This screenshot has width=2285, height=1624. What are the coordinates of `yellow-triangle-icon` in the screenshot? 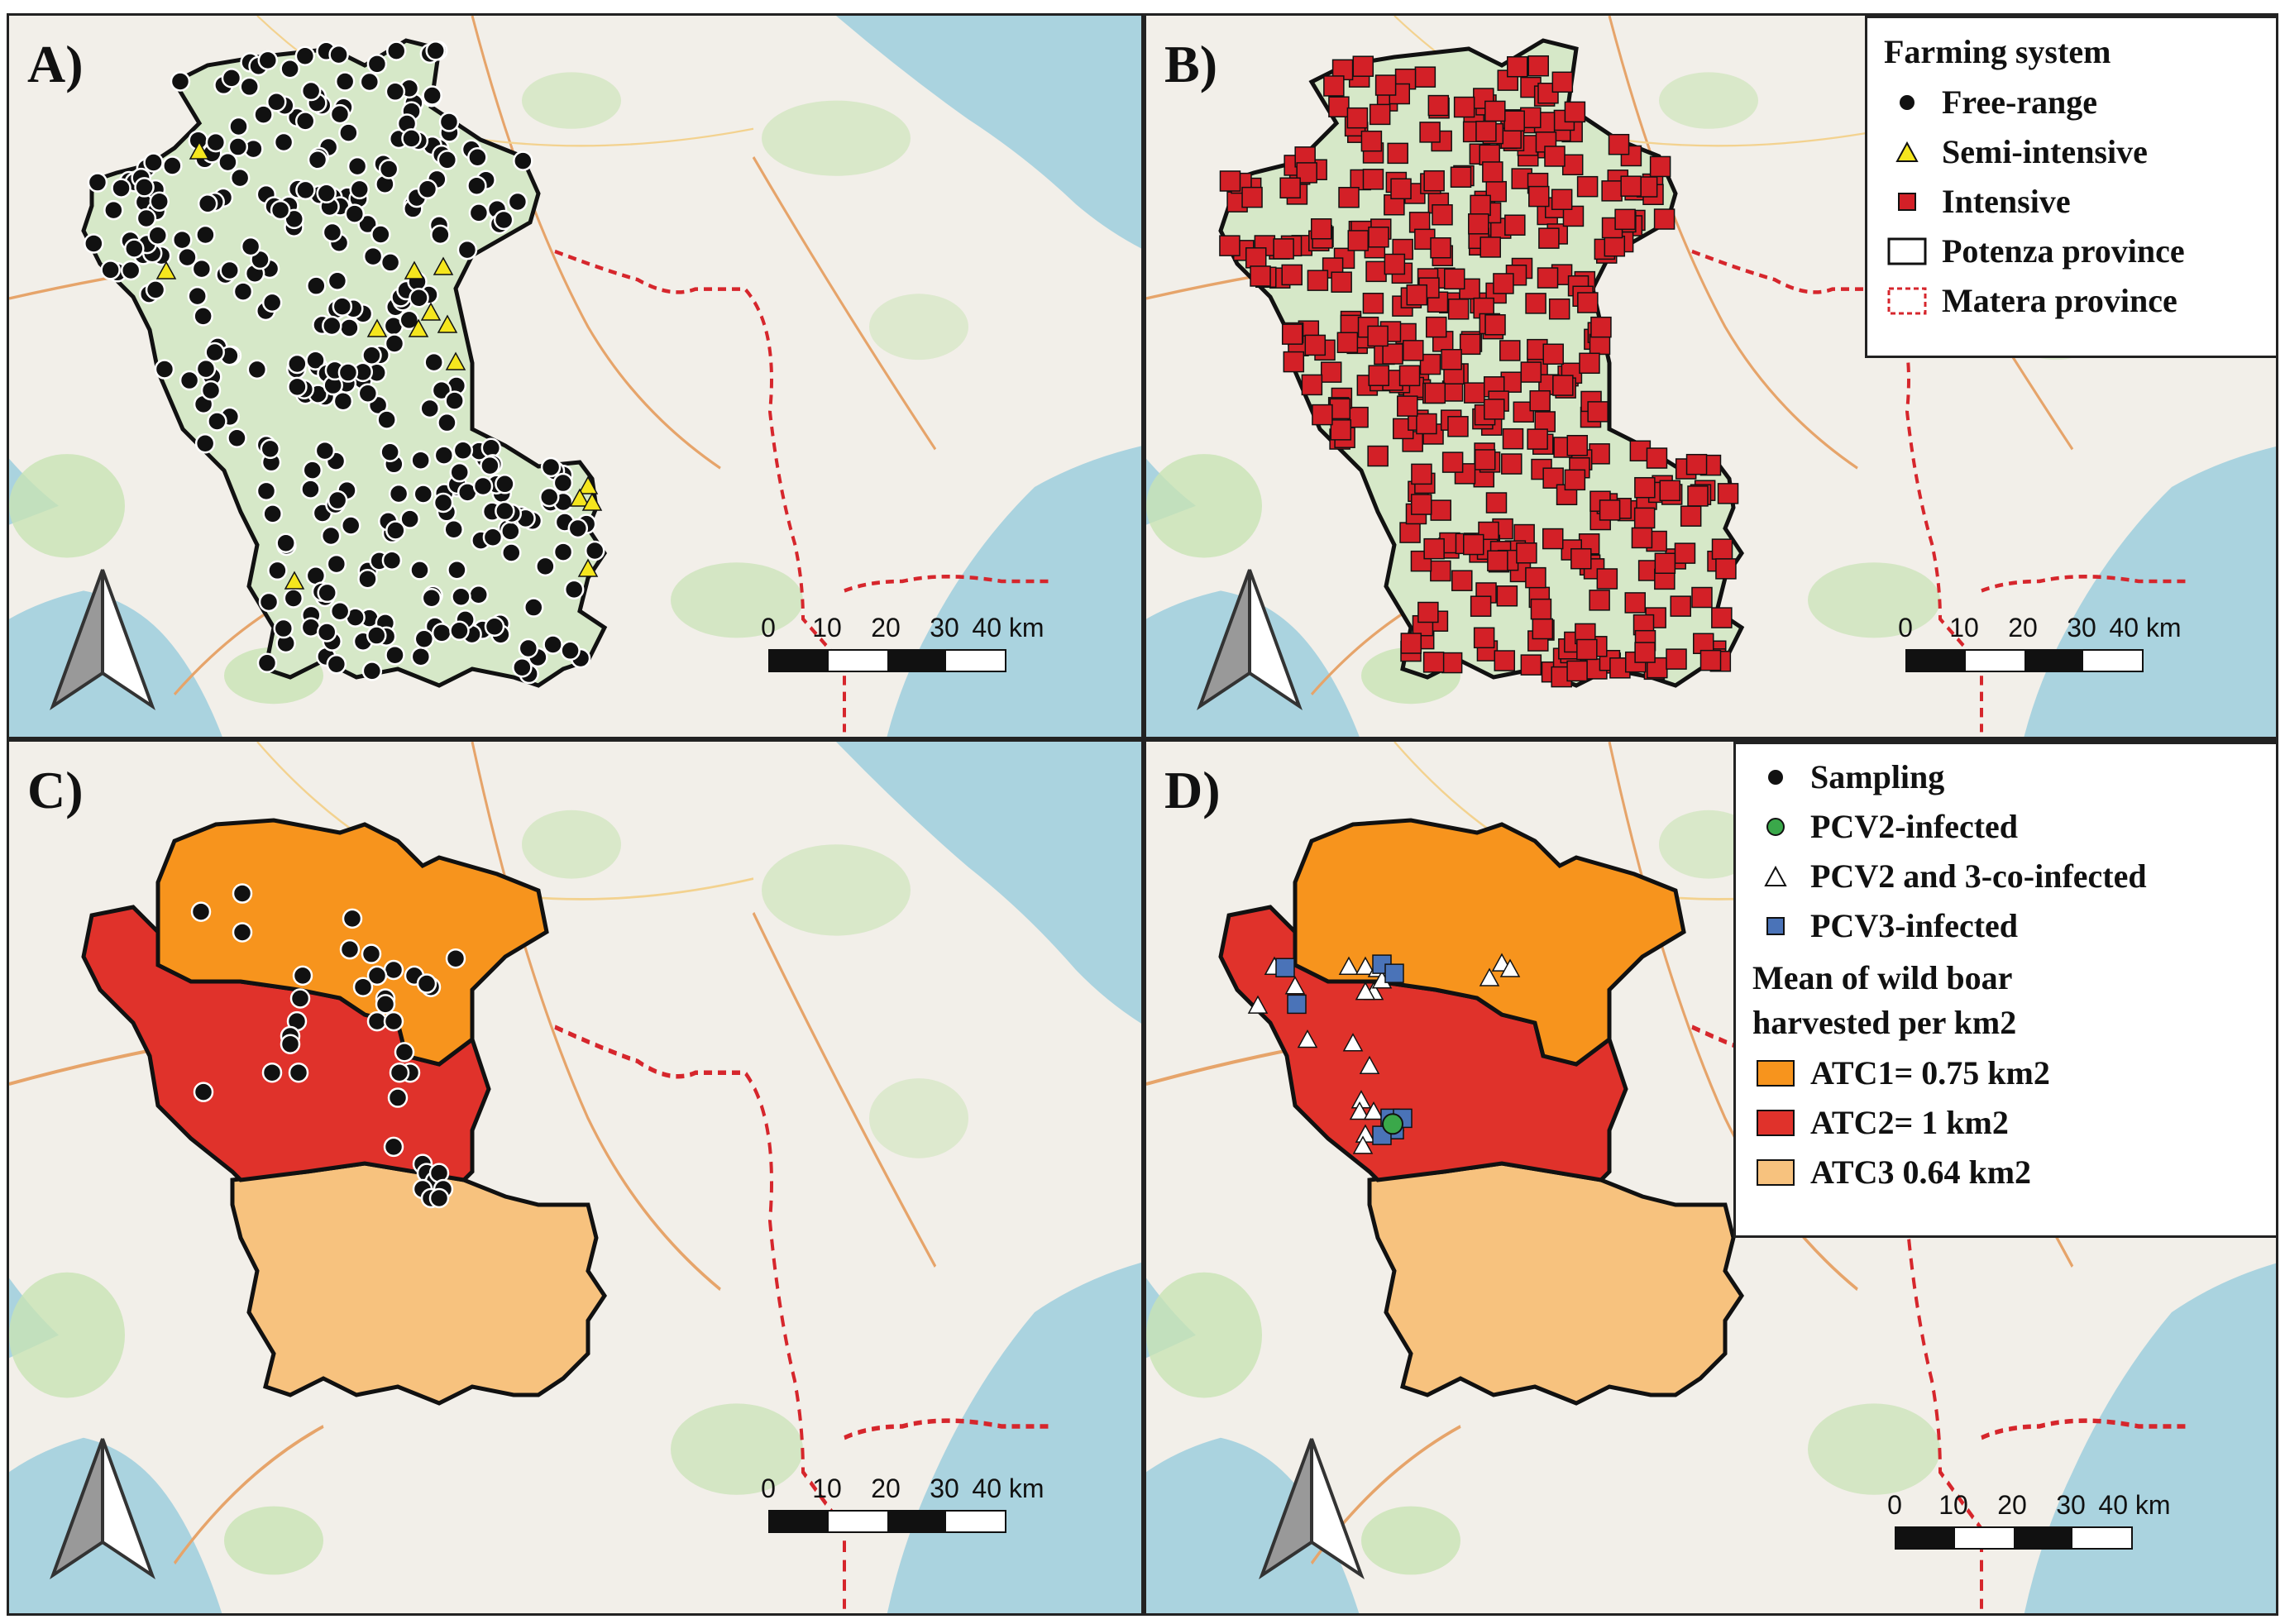 It's located at (1907, 152).